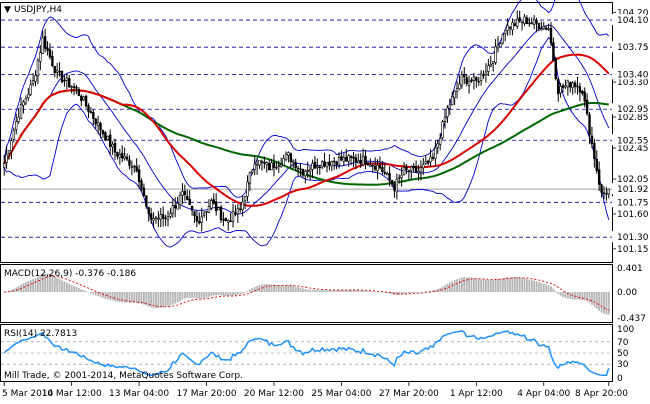 Image resolution: width=650 pixels, height=404 pixels. What do you see at coordinates (633, 13) in the screenshot?
I see `price-axis-label: 104.20` at bounding box center [633, 13].